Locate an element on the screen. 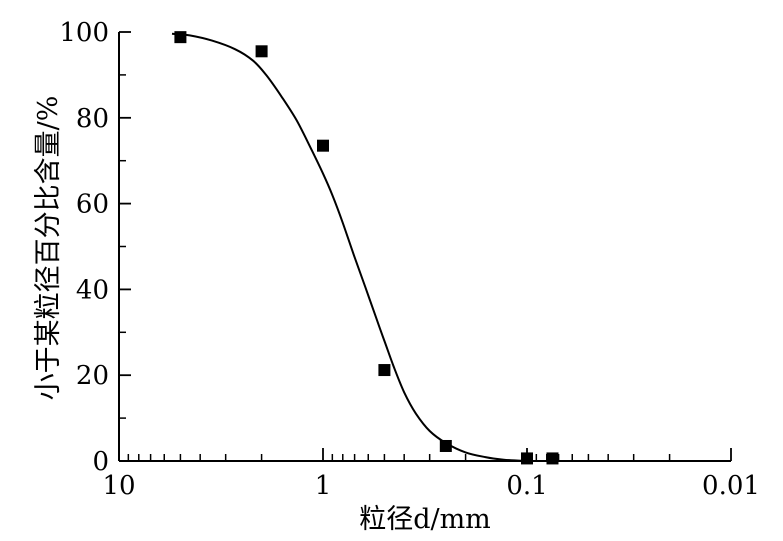 The width and height of the screenshot is (783, 541). x-tick-label: 1 is located at coordinates (323, 486).